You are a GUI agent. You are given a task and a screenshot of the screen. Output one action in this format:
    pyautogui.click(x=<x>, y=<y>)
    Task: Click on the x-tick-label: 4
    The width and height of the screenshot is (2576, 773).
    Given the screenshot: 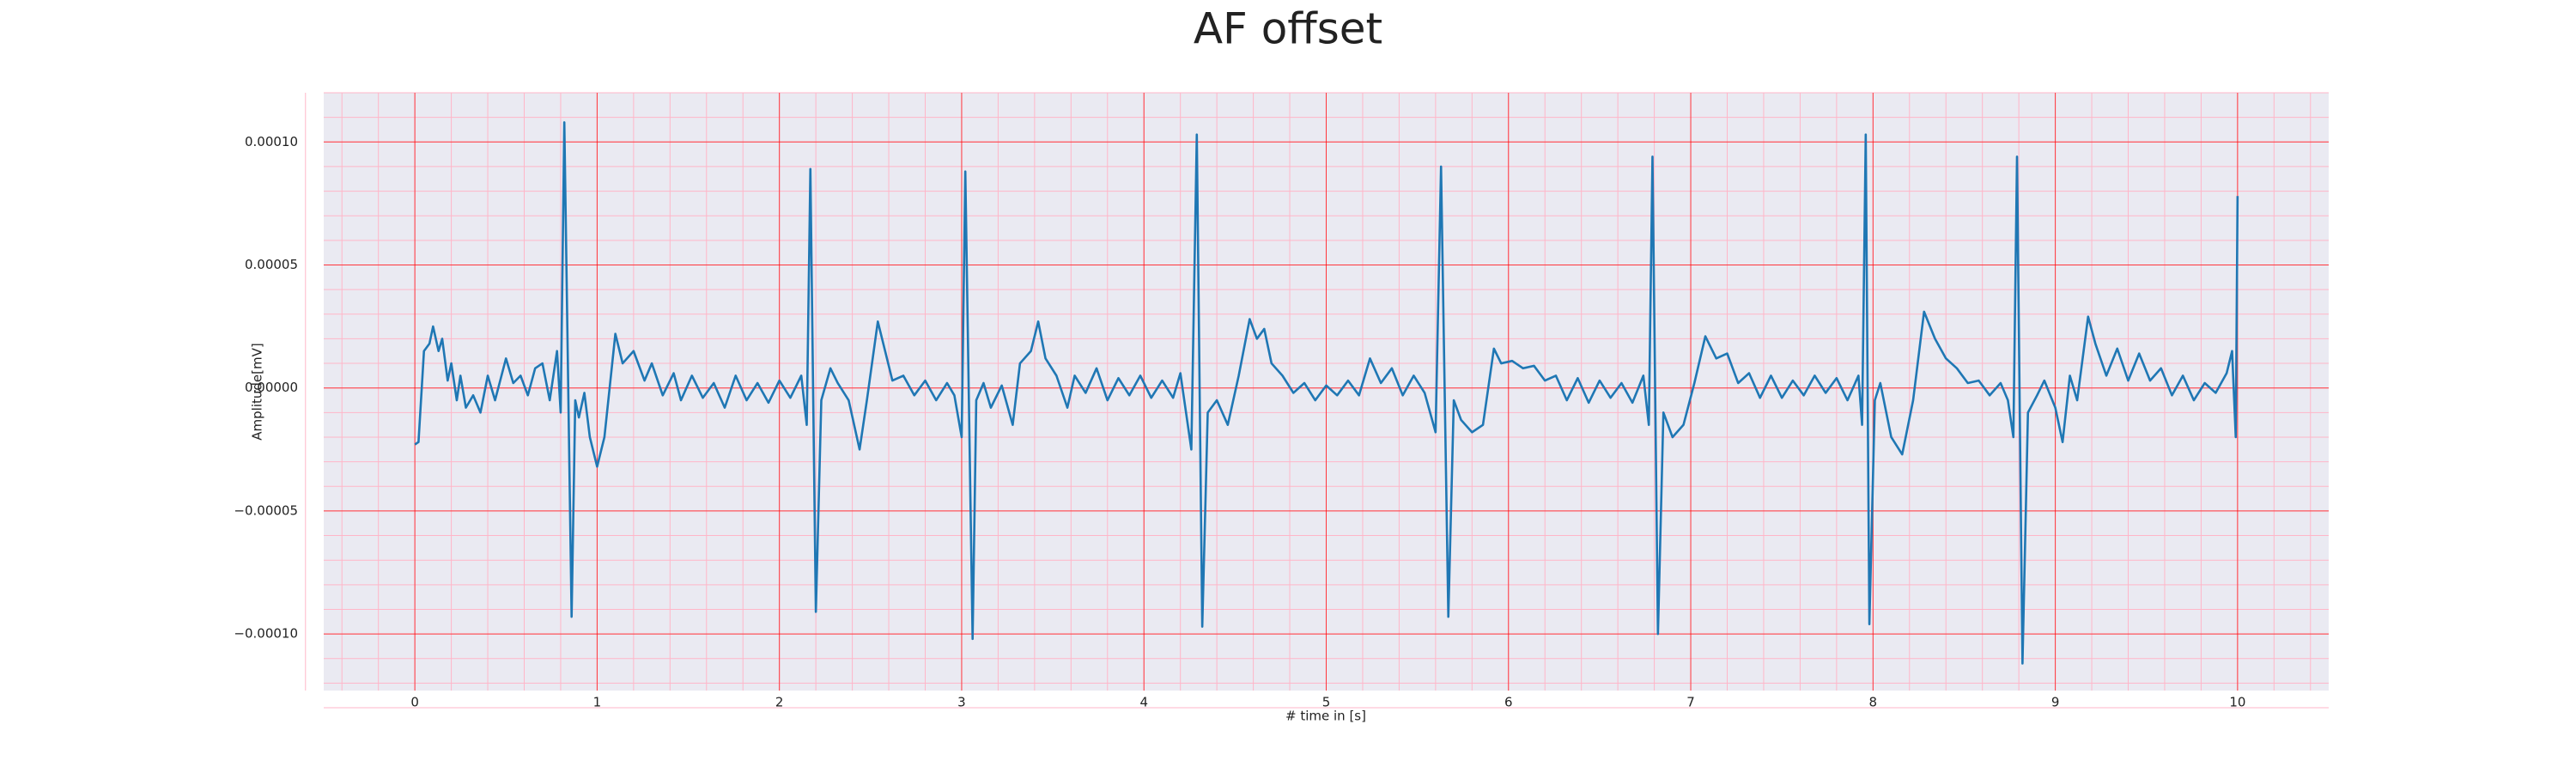 What is the action you would take?
    pyautogui.click(x=1144, y=702)
    